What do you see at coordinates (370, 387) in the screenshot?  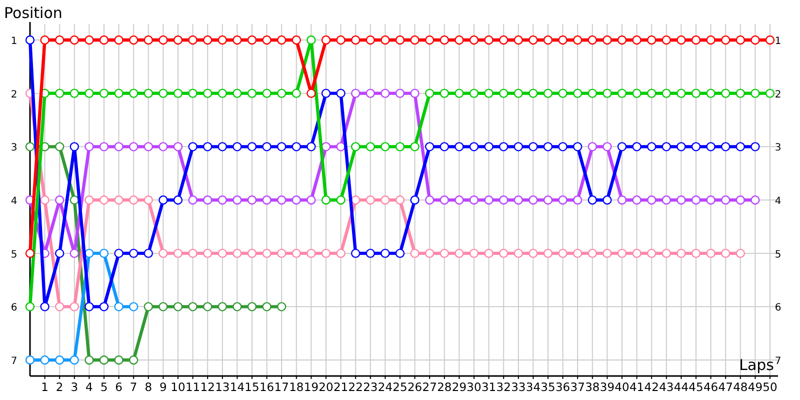 I see `x-tick-label: 23` at bounding box center [370, 387].